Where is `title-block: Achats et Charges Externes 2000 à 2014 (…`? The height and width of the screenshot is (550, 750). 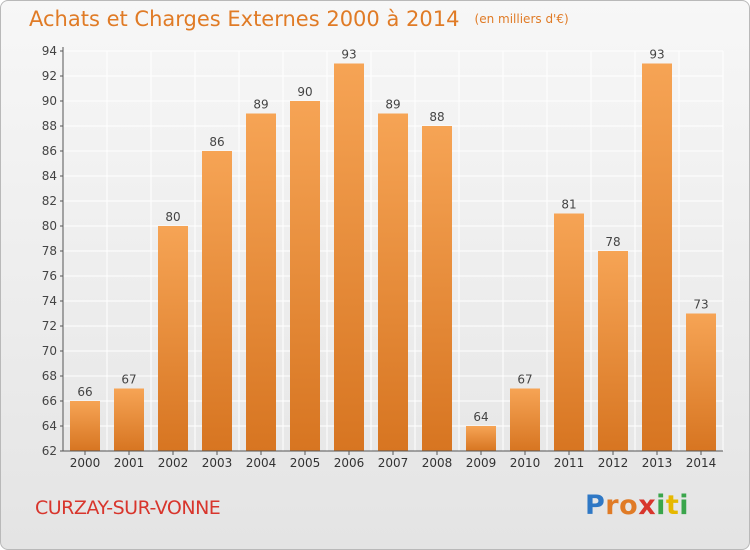 title-block: Achats et Charges Externes 2000 à 2014 (… is located at coordinates (299, 19).